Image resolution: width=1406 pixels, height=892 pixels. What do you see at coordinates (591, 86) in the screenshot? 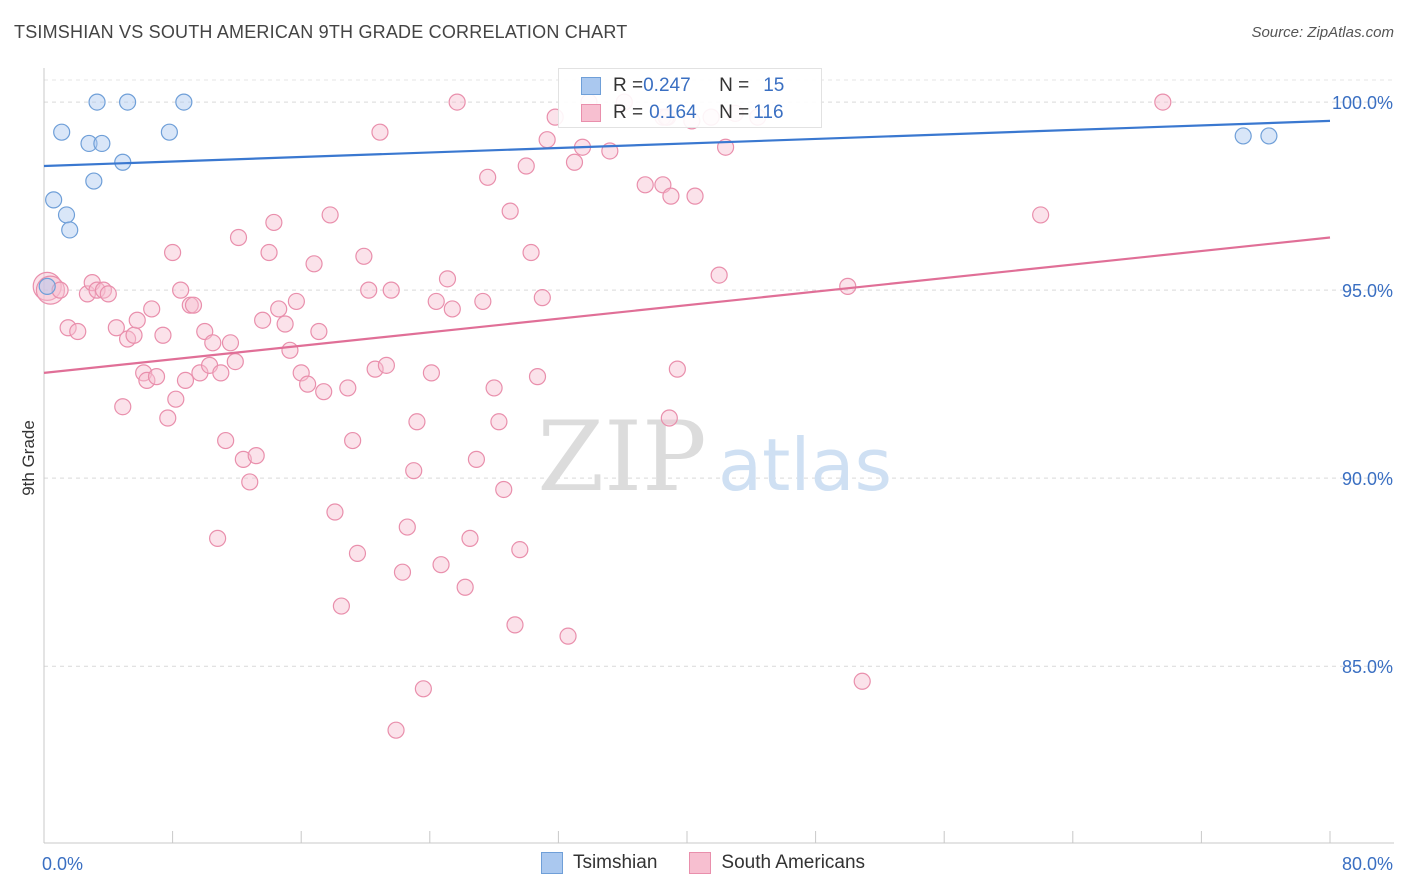
I see `legend-swatch-tsimshian` at bounding box center [591, 86].